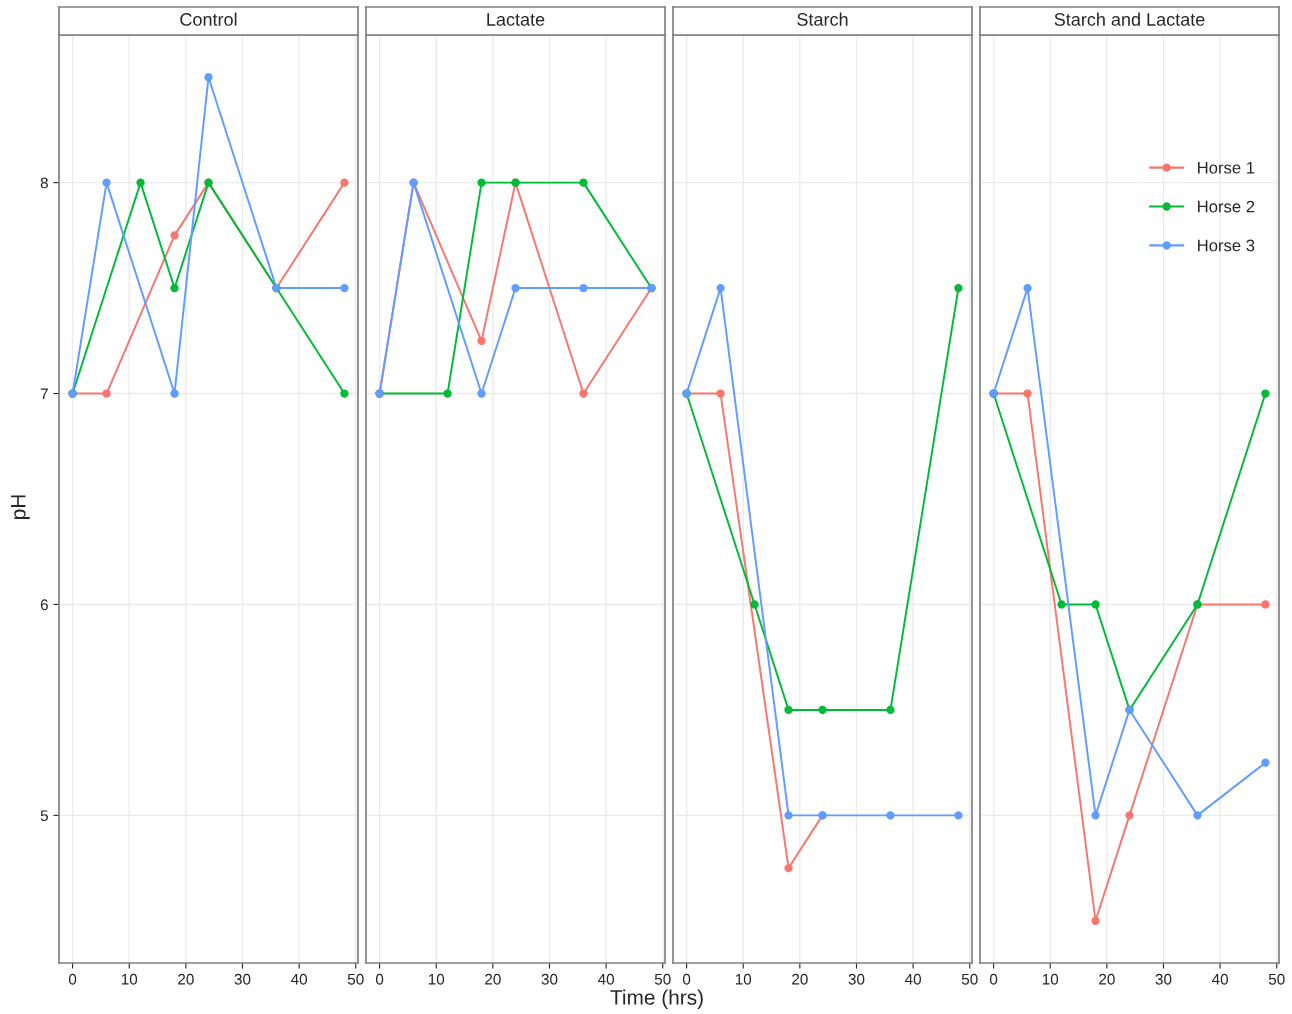  I want to click on chart-title: Lactate, so click(516, 19).